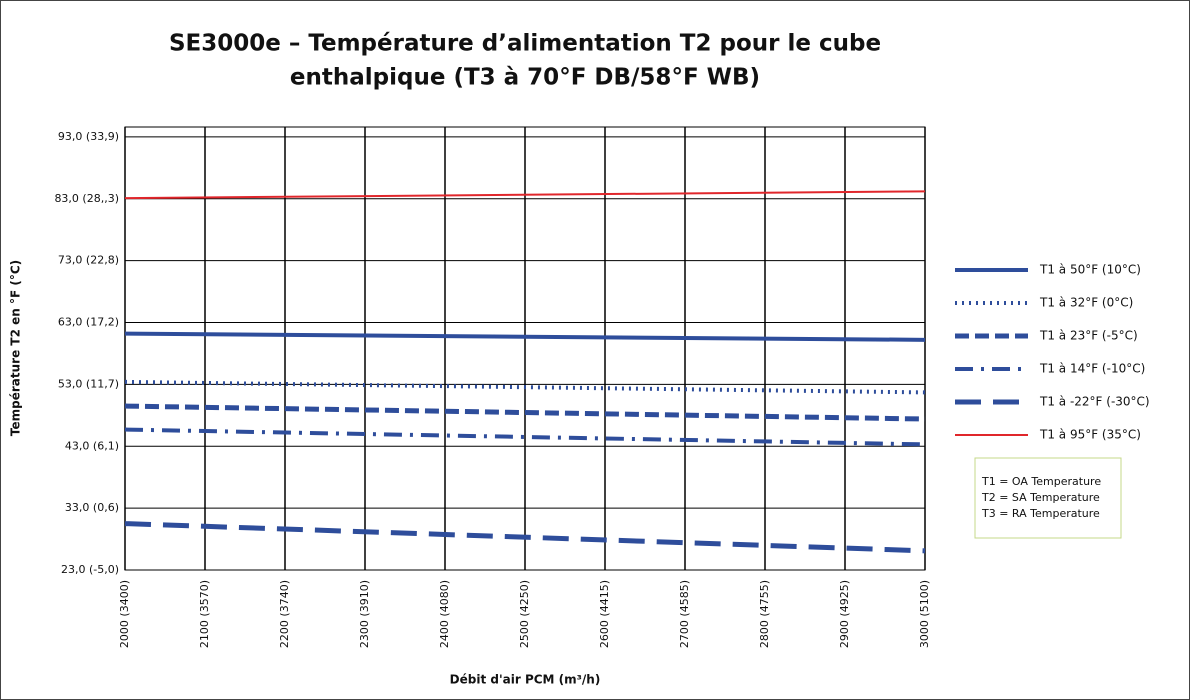 This screenshot has height=700, width=1190. What do you see at coordinates (92, 445) in the screenshot?
I see `y-tick-label: 43,0 (6,1)` at bounding box center [92, 445].